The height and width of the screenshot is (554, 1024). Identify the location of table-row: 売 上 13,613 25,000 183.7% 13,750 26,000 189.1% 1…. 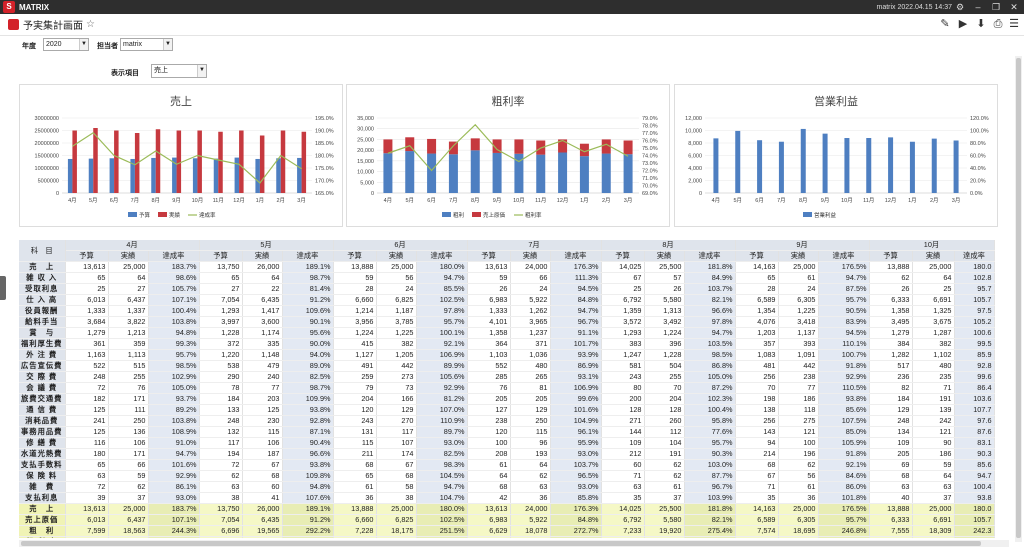
(507, 509).